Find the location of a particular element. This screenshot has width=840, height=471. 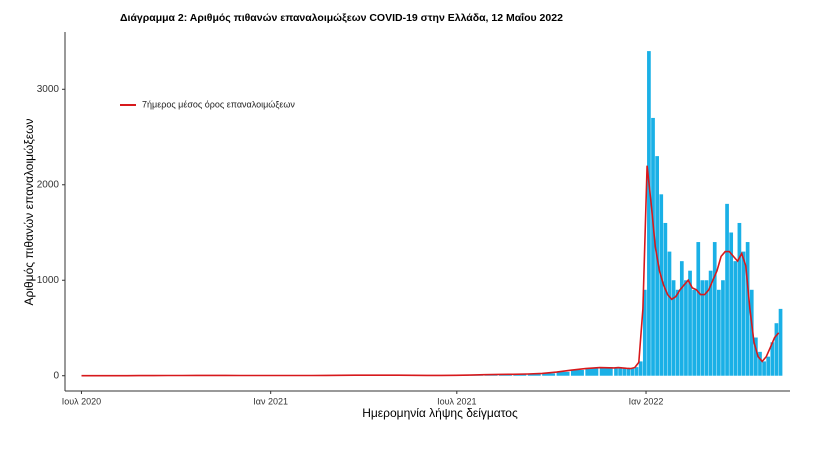

y-axis-label: Αριθμός πιθανών επαναλοιμώξεων is located at coordinates (29, 211).